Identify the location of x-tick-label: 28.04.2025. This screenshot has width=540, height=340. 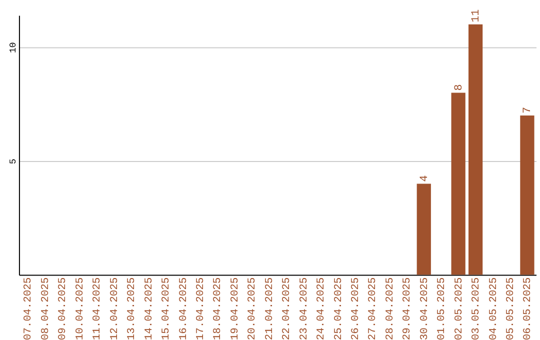
(390, 308).